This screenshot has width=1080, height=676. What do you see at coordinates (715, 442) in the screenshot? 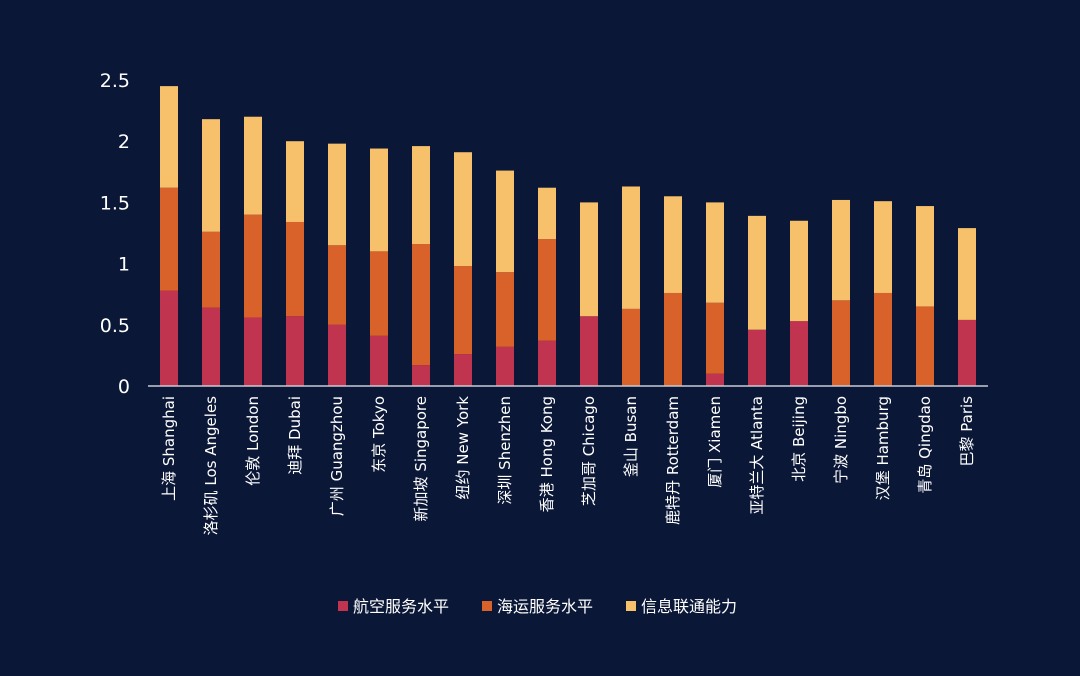
I see `x-tick-label: 厦门 Xiamen` at bounding box center [715, 442].